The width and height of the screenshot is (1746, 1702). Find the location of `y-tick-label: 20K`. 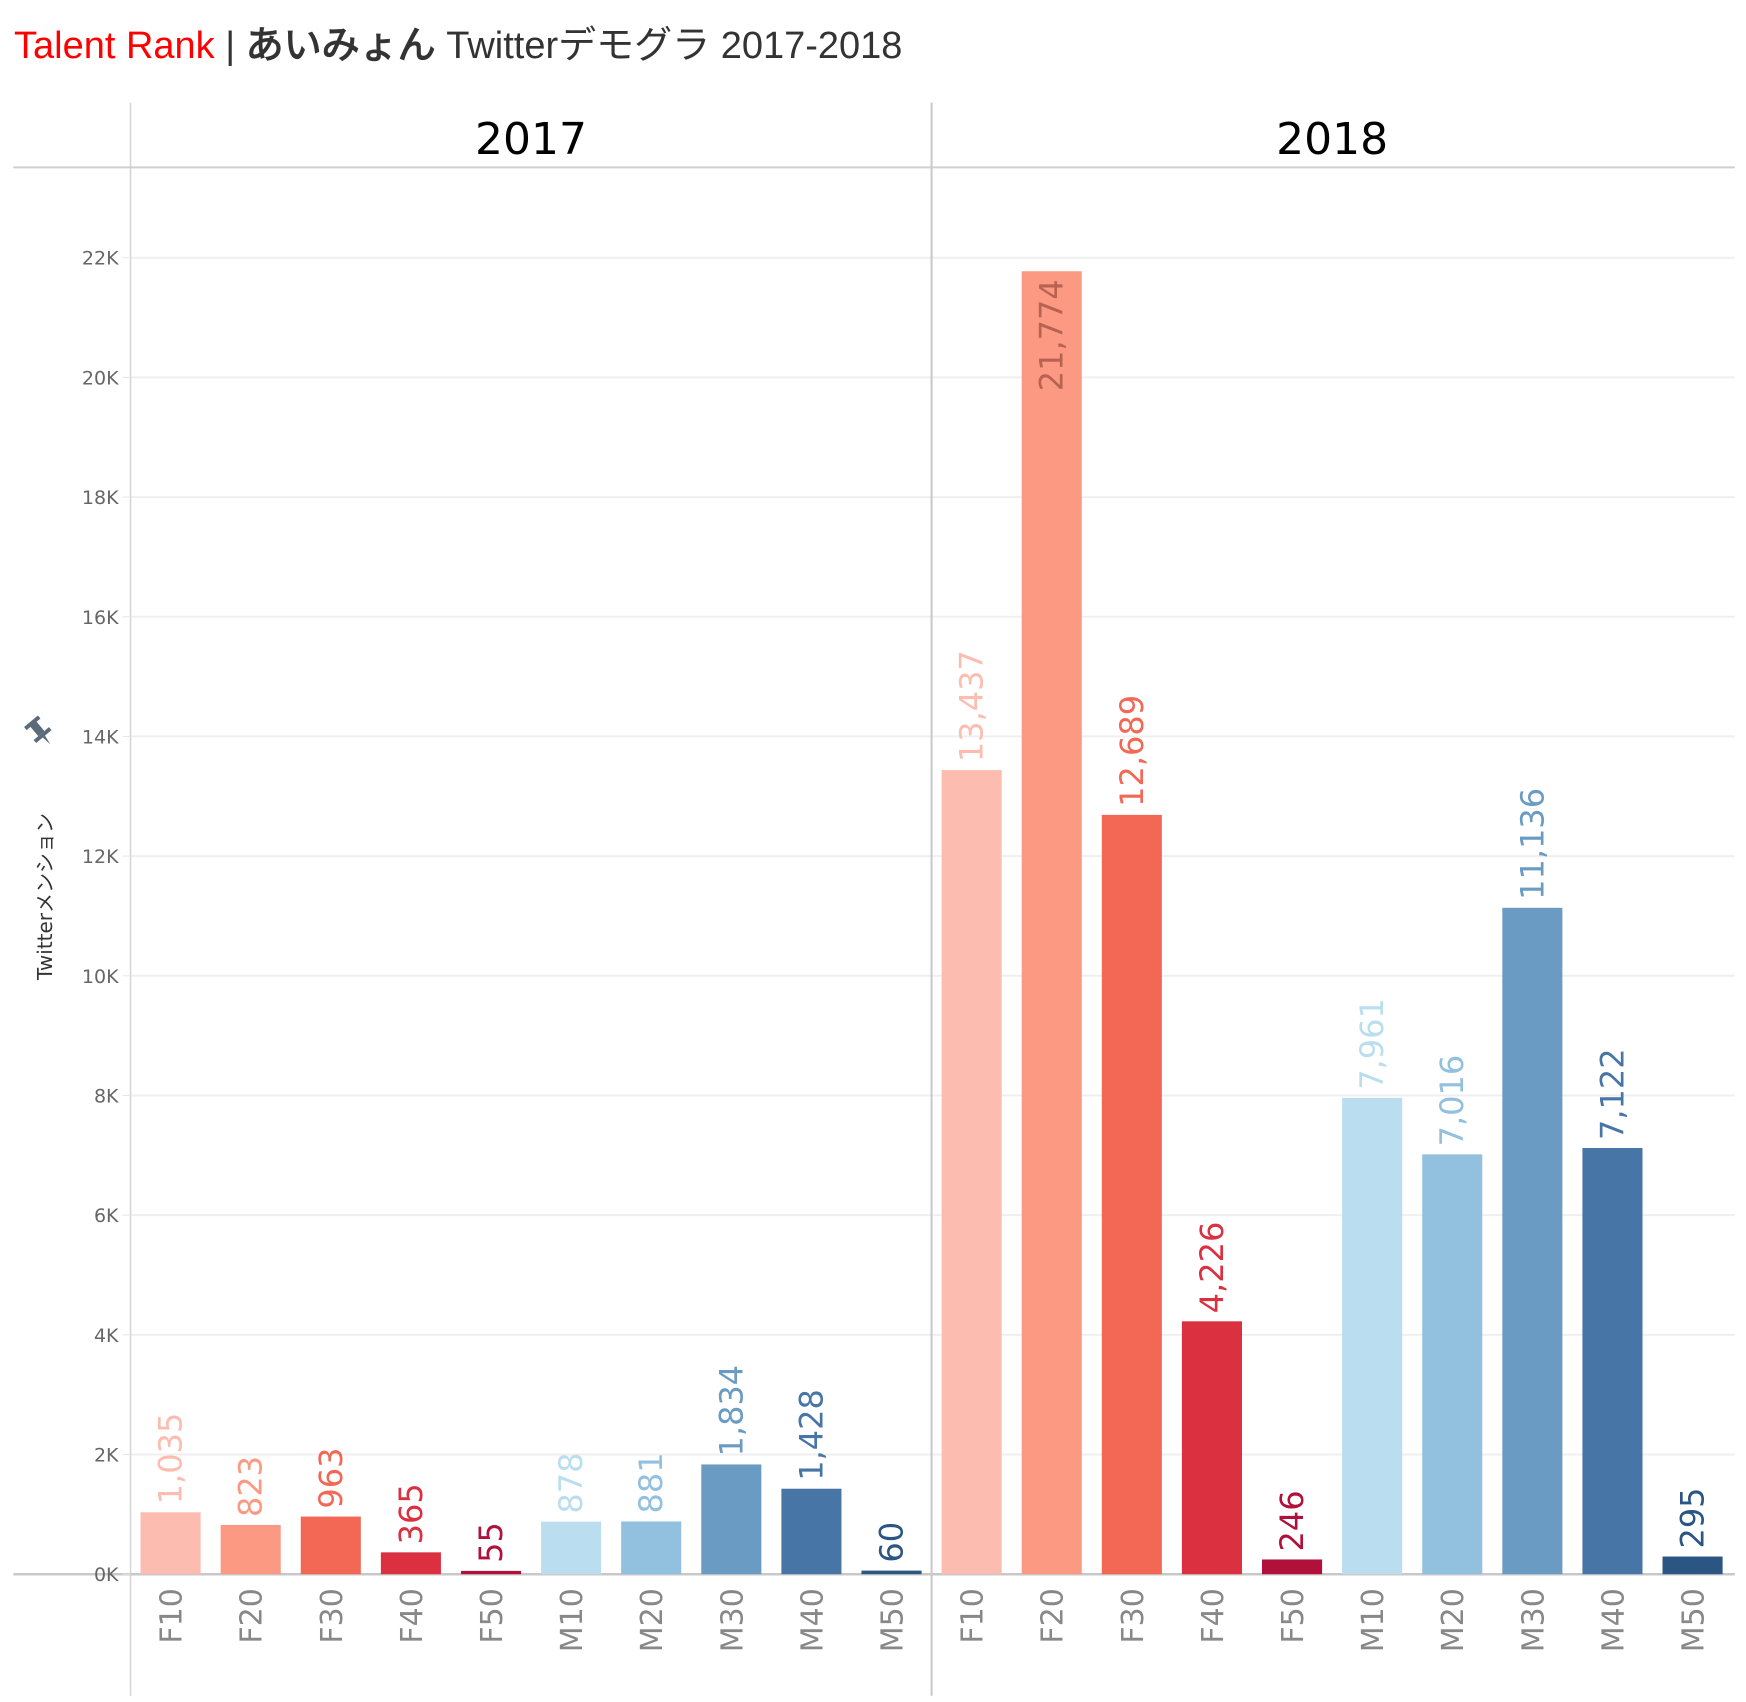

y-tick-label: 20K is located at coordinates (100, 378).